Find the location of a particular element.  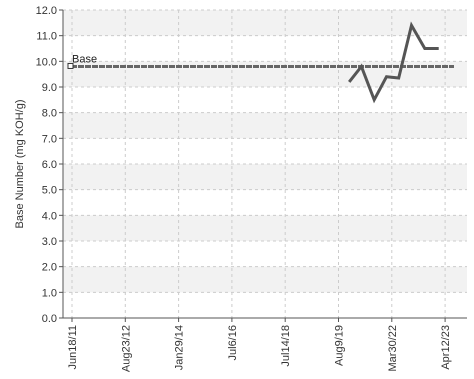

series-line is located at coordinates (393, 62).